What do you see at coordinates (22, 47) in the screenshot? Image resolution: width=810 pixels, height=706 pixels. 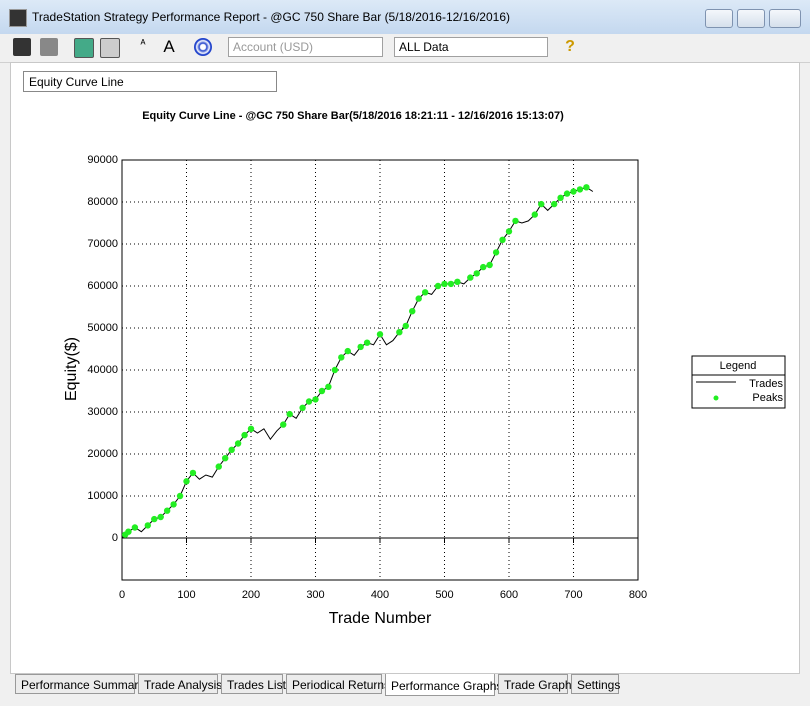 I see `save-button` at bounding box center [22, 47].